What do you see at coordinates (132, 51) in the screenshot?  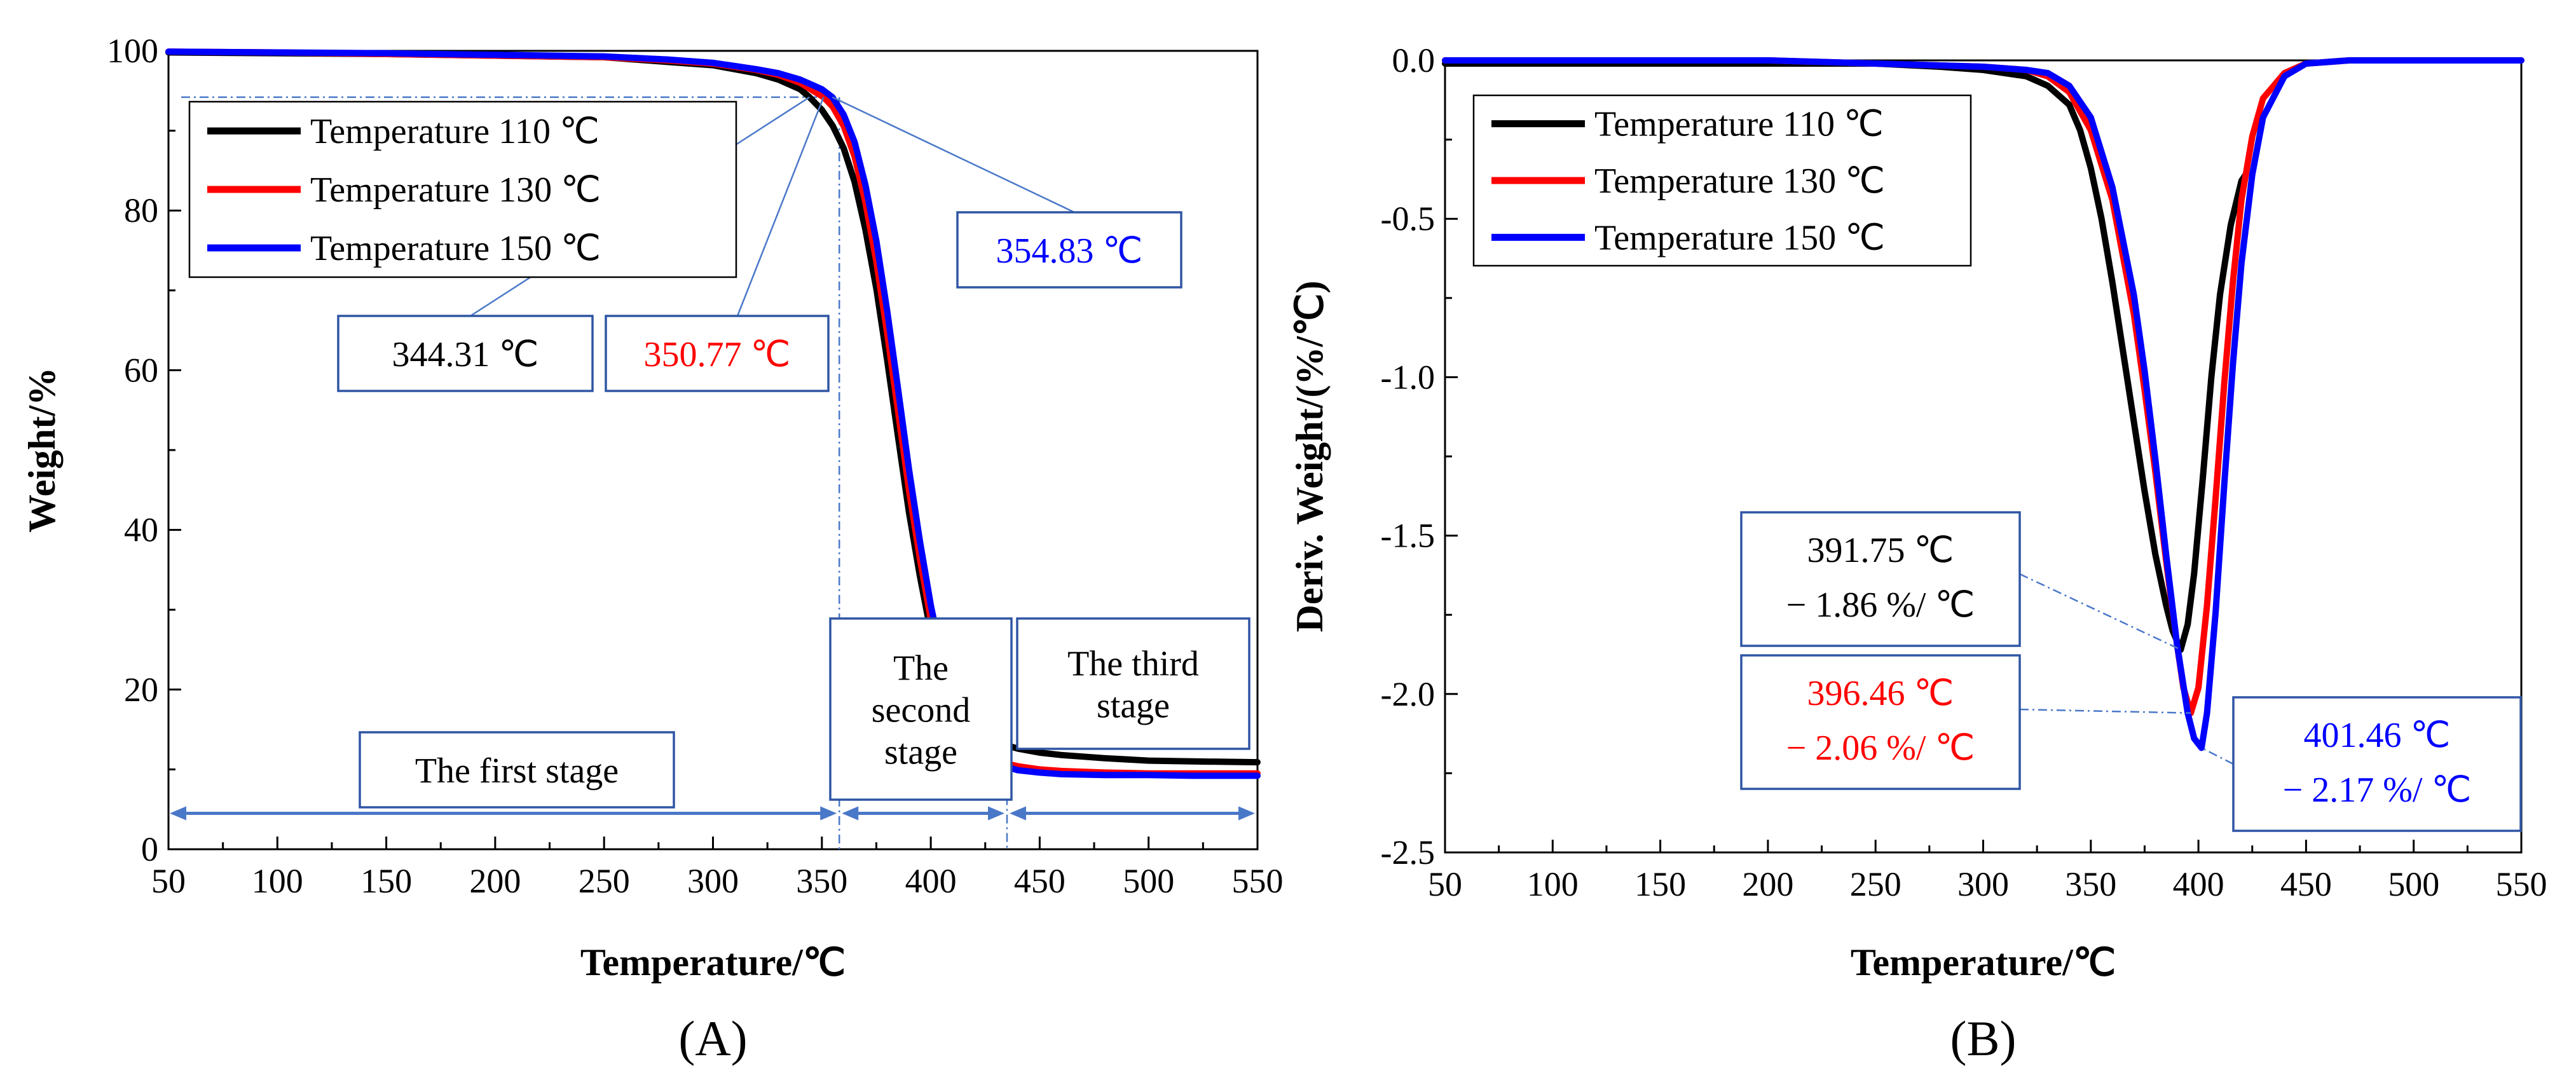 I see `a-y-tick-label: 100` at bounding box center [132, 51].